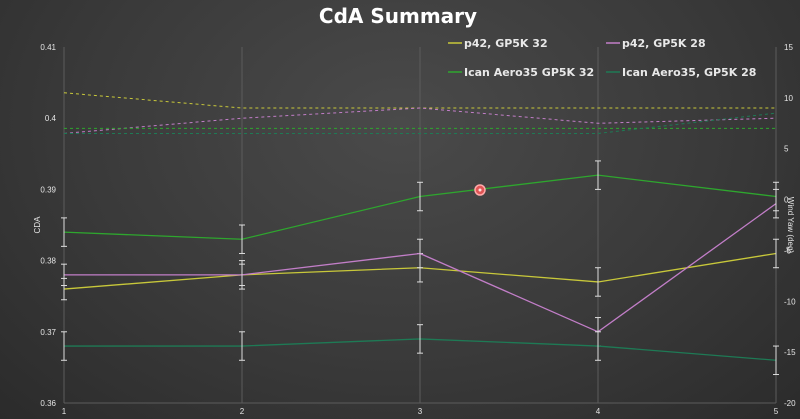 The width and height of the screenshot is (800, 419). I want to click on legend-label: Ican Aero35, GP5K 28, so click(689, 72).